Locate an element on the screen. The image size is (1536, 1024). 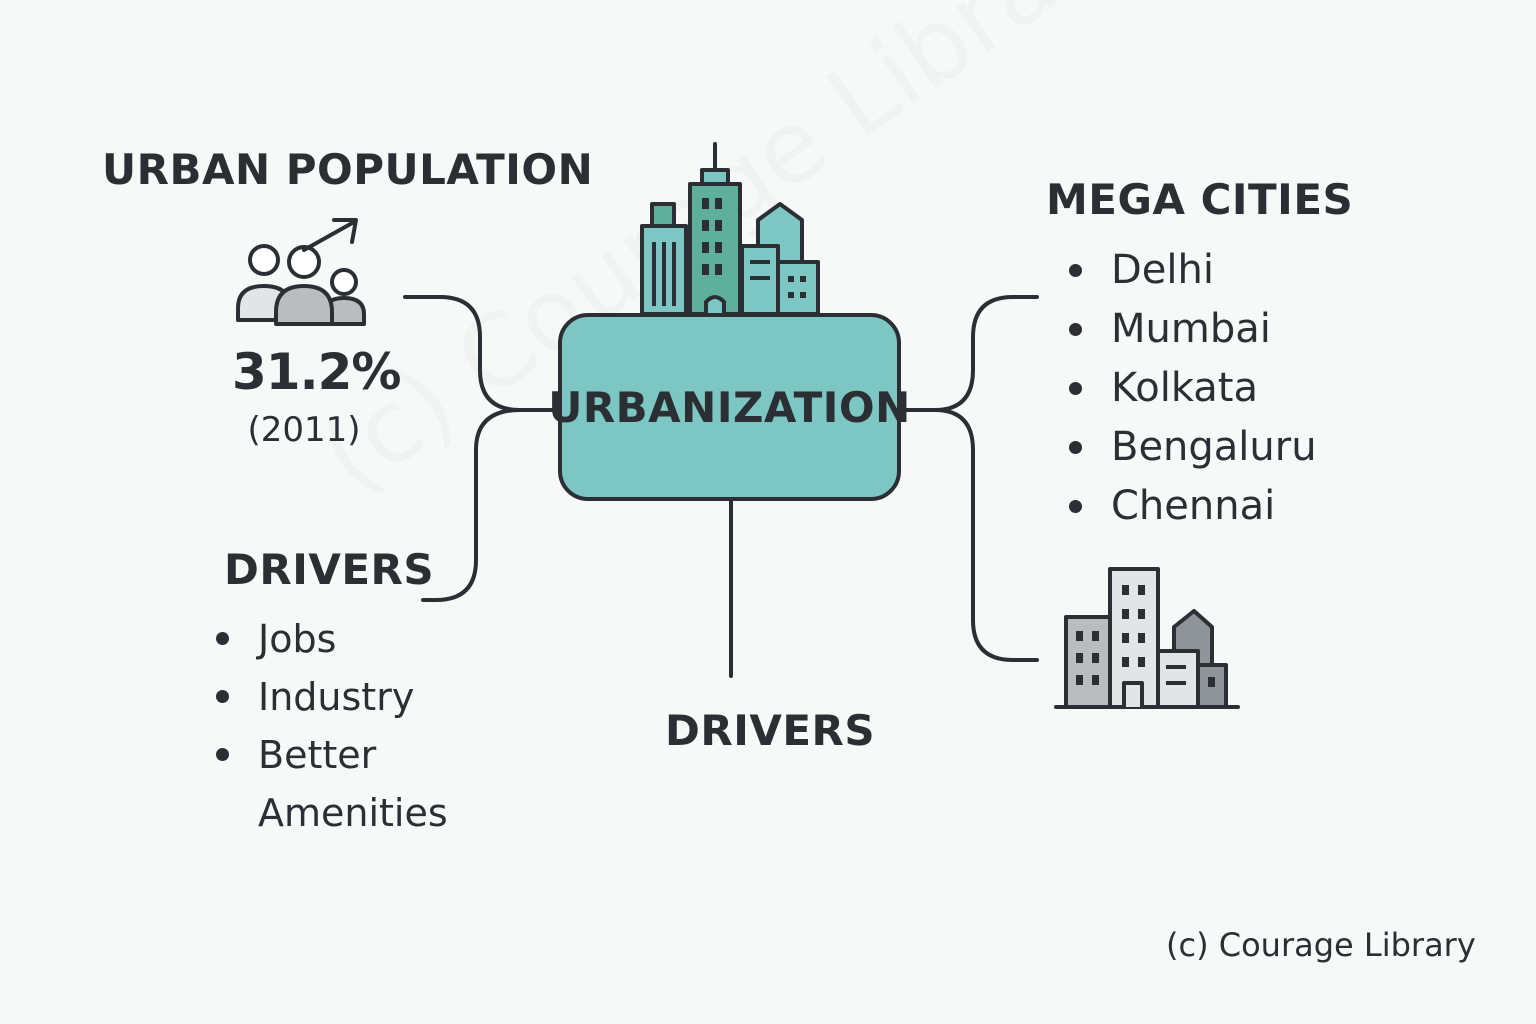
drivers-list: Jobs Industry Better Amenities is located at coordinates (360, 726).